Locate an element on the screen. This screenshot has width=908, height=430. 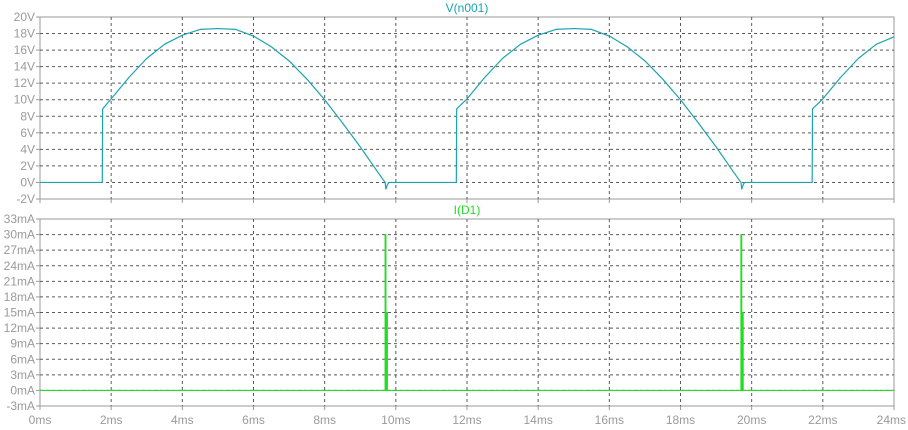
y-tick-label: 0mA is located at coordinates (22, 390).